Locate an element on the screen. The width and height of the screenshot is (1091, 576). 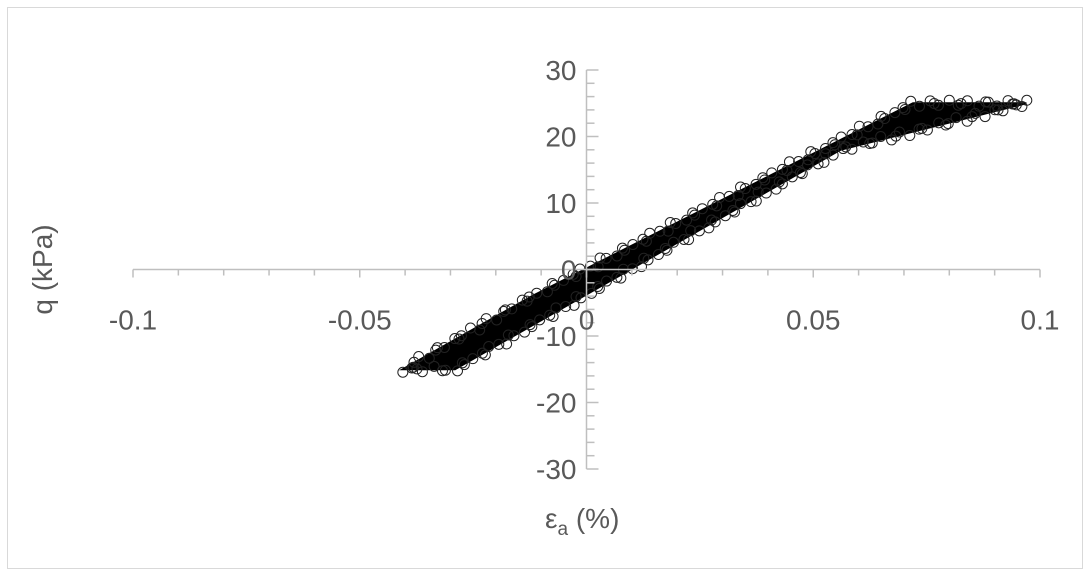
y-axis-title: q (kPa) is located at coordinates (42, 269).